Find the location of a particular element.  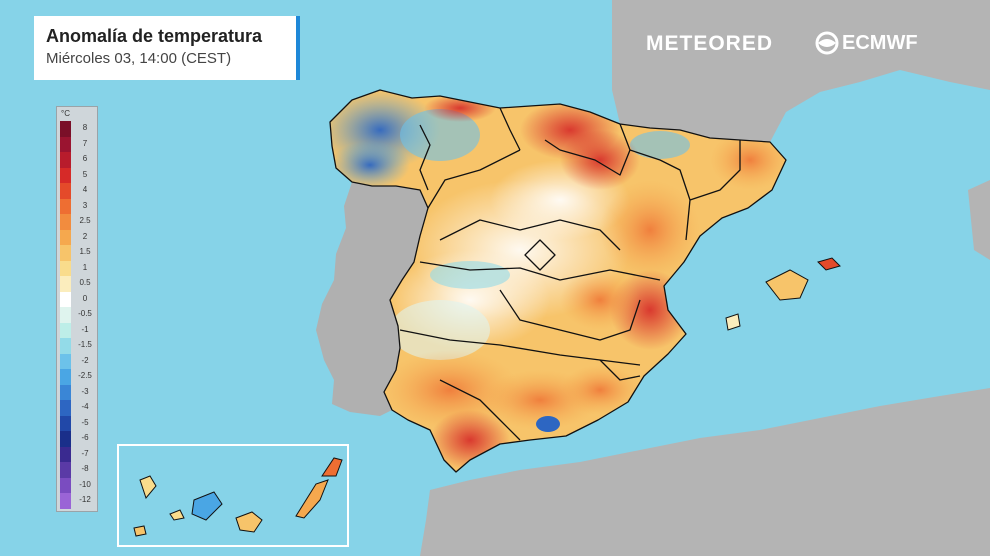

legend-label: 0 is located at coordinates (85, 298).